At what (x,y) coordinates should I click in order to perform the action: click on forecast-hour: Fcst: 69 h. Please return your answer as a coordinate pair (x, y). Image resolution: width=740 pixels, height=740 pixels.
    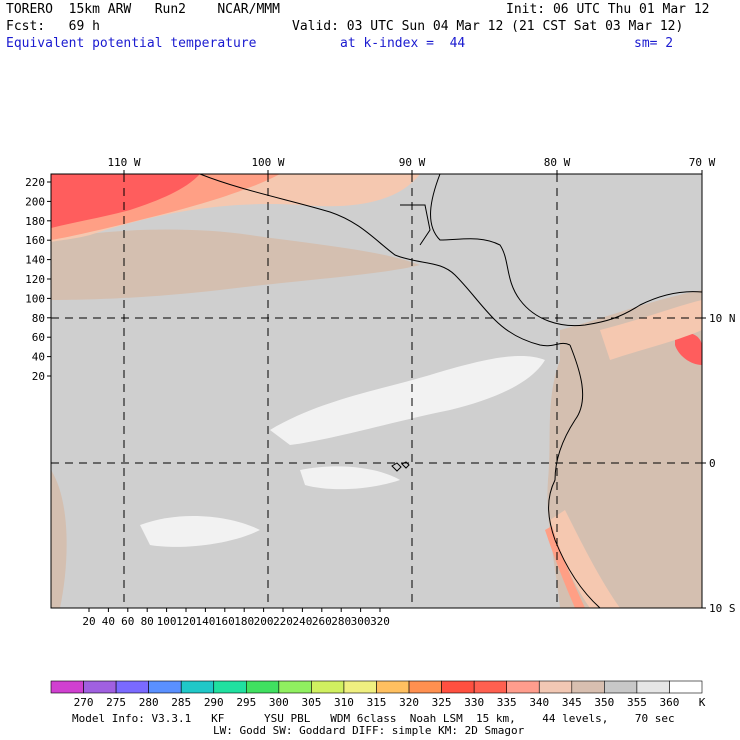
    Looking at the image, I should click on (53, 26).